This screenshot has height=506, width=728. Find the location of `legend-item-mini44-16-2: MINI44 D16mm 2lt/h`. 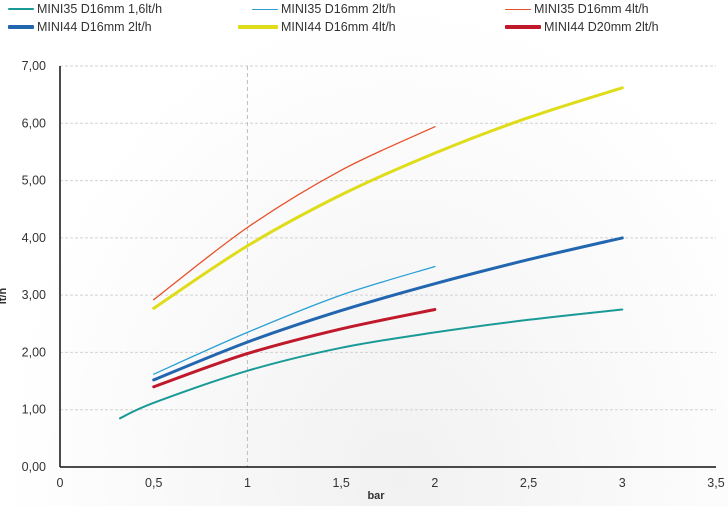

legend-item-mini44-16-2: MINI44 D16mm 2lt/h is located at coordinates (80, 27).